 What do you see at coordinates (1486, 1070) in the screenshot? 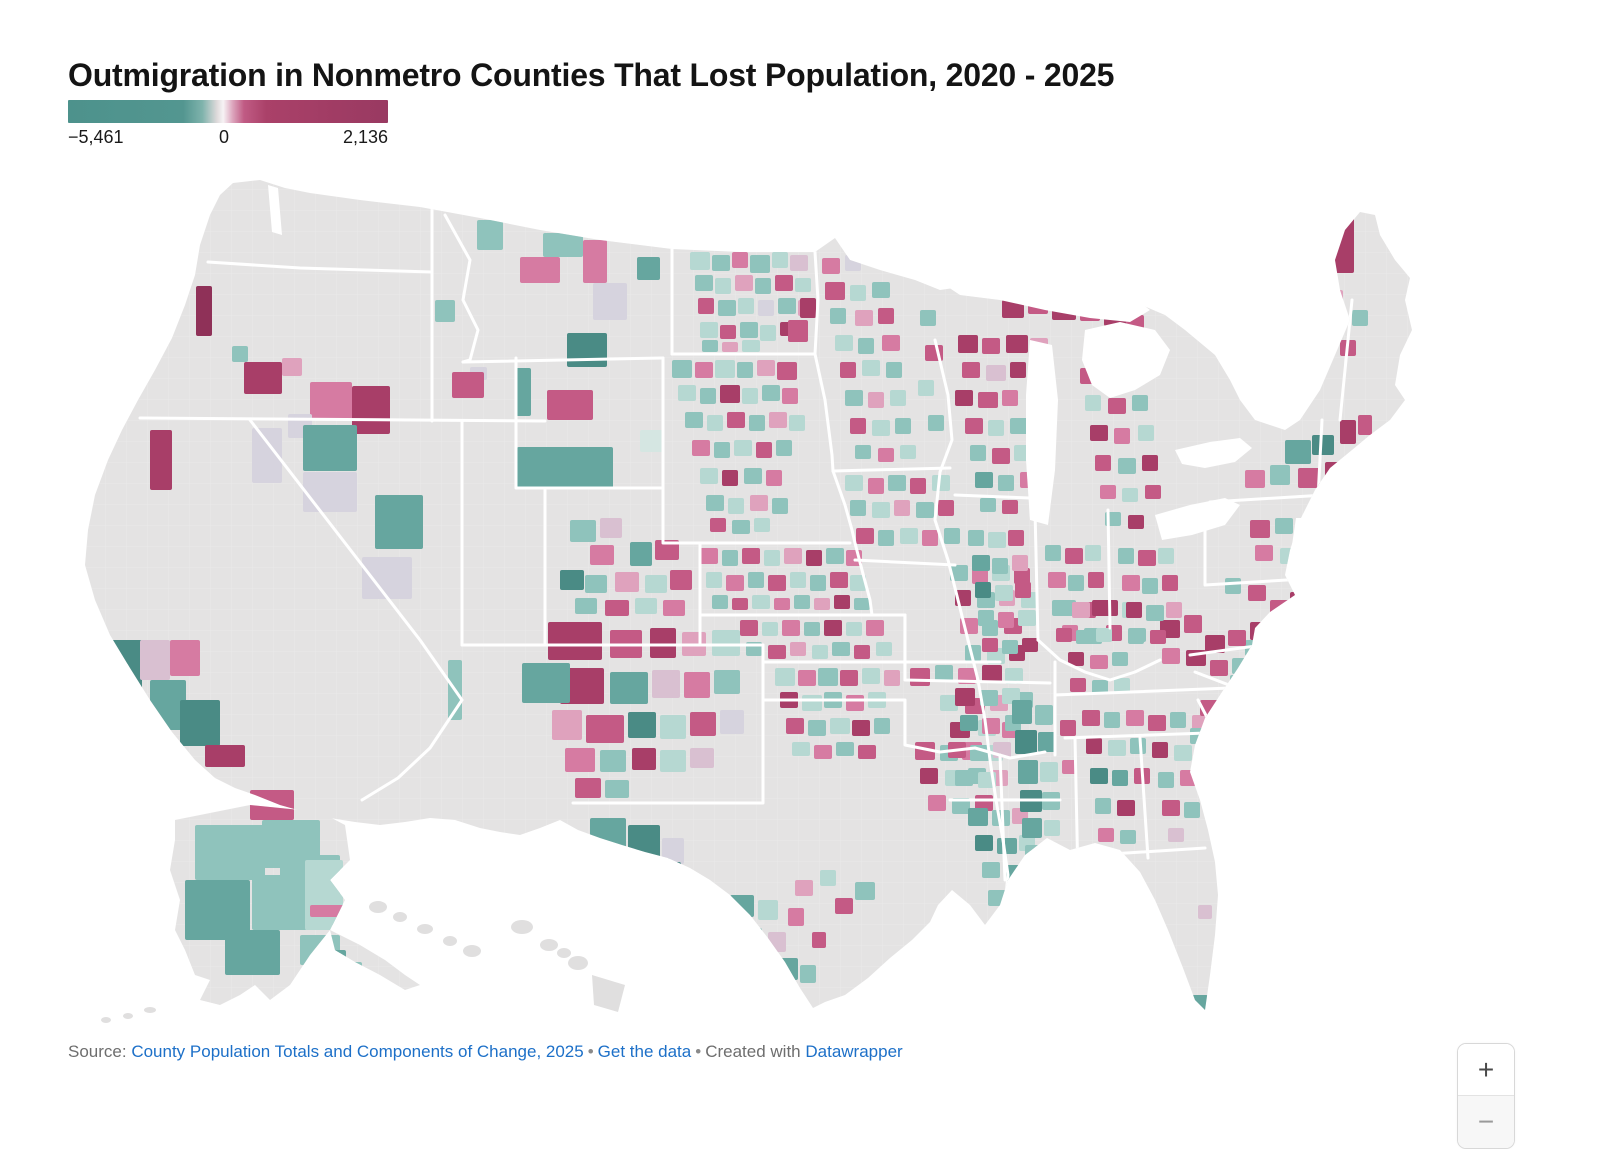
I see `zoom-in-button: +` at bounding box center [1486, 1070].